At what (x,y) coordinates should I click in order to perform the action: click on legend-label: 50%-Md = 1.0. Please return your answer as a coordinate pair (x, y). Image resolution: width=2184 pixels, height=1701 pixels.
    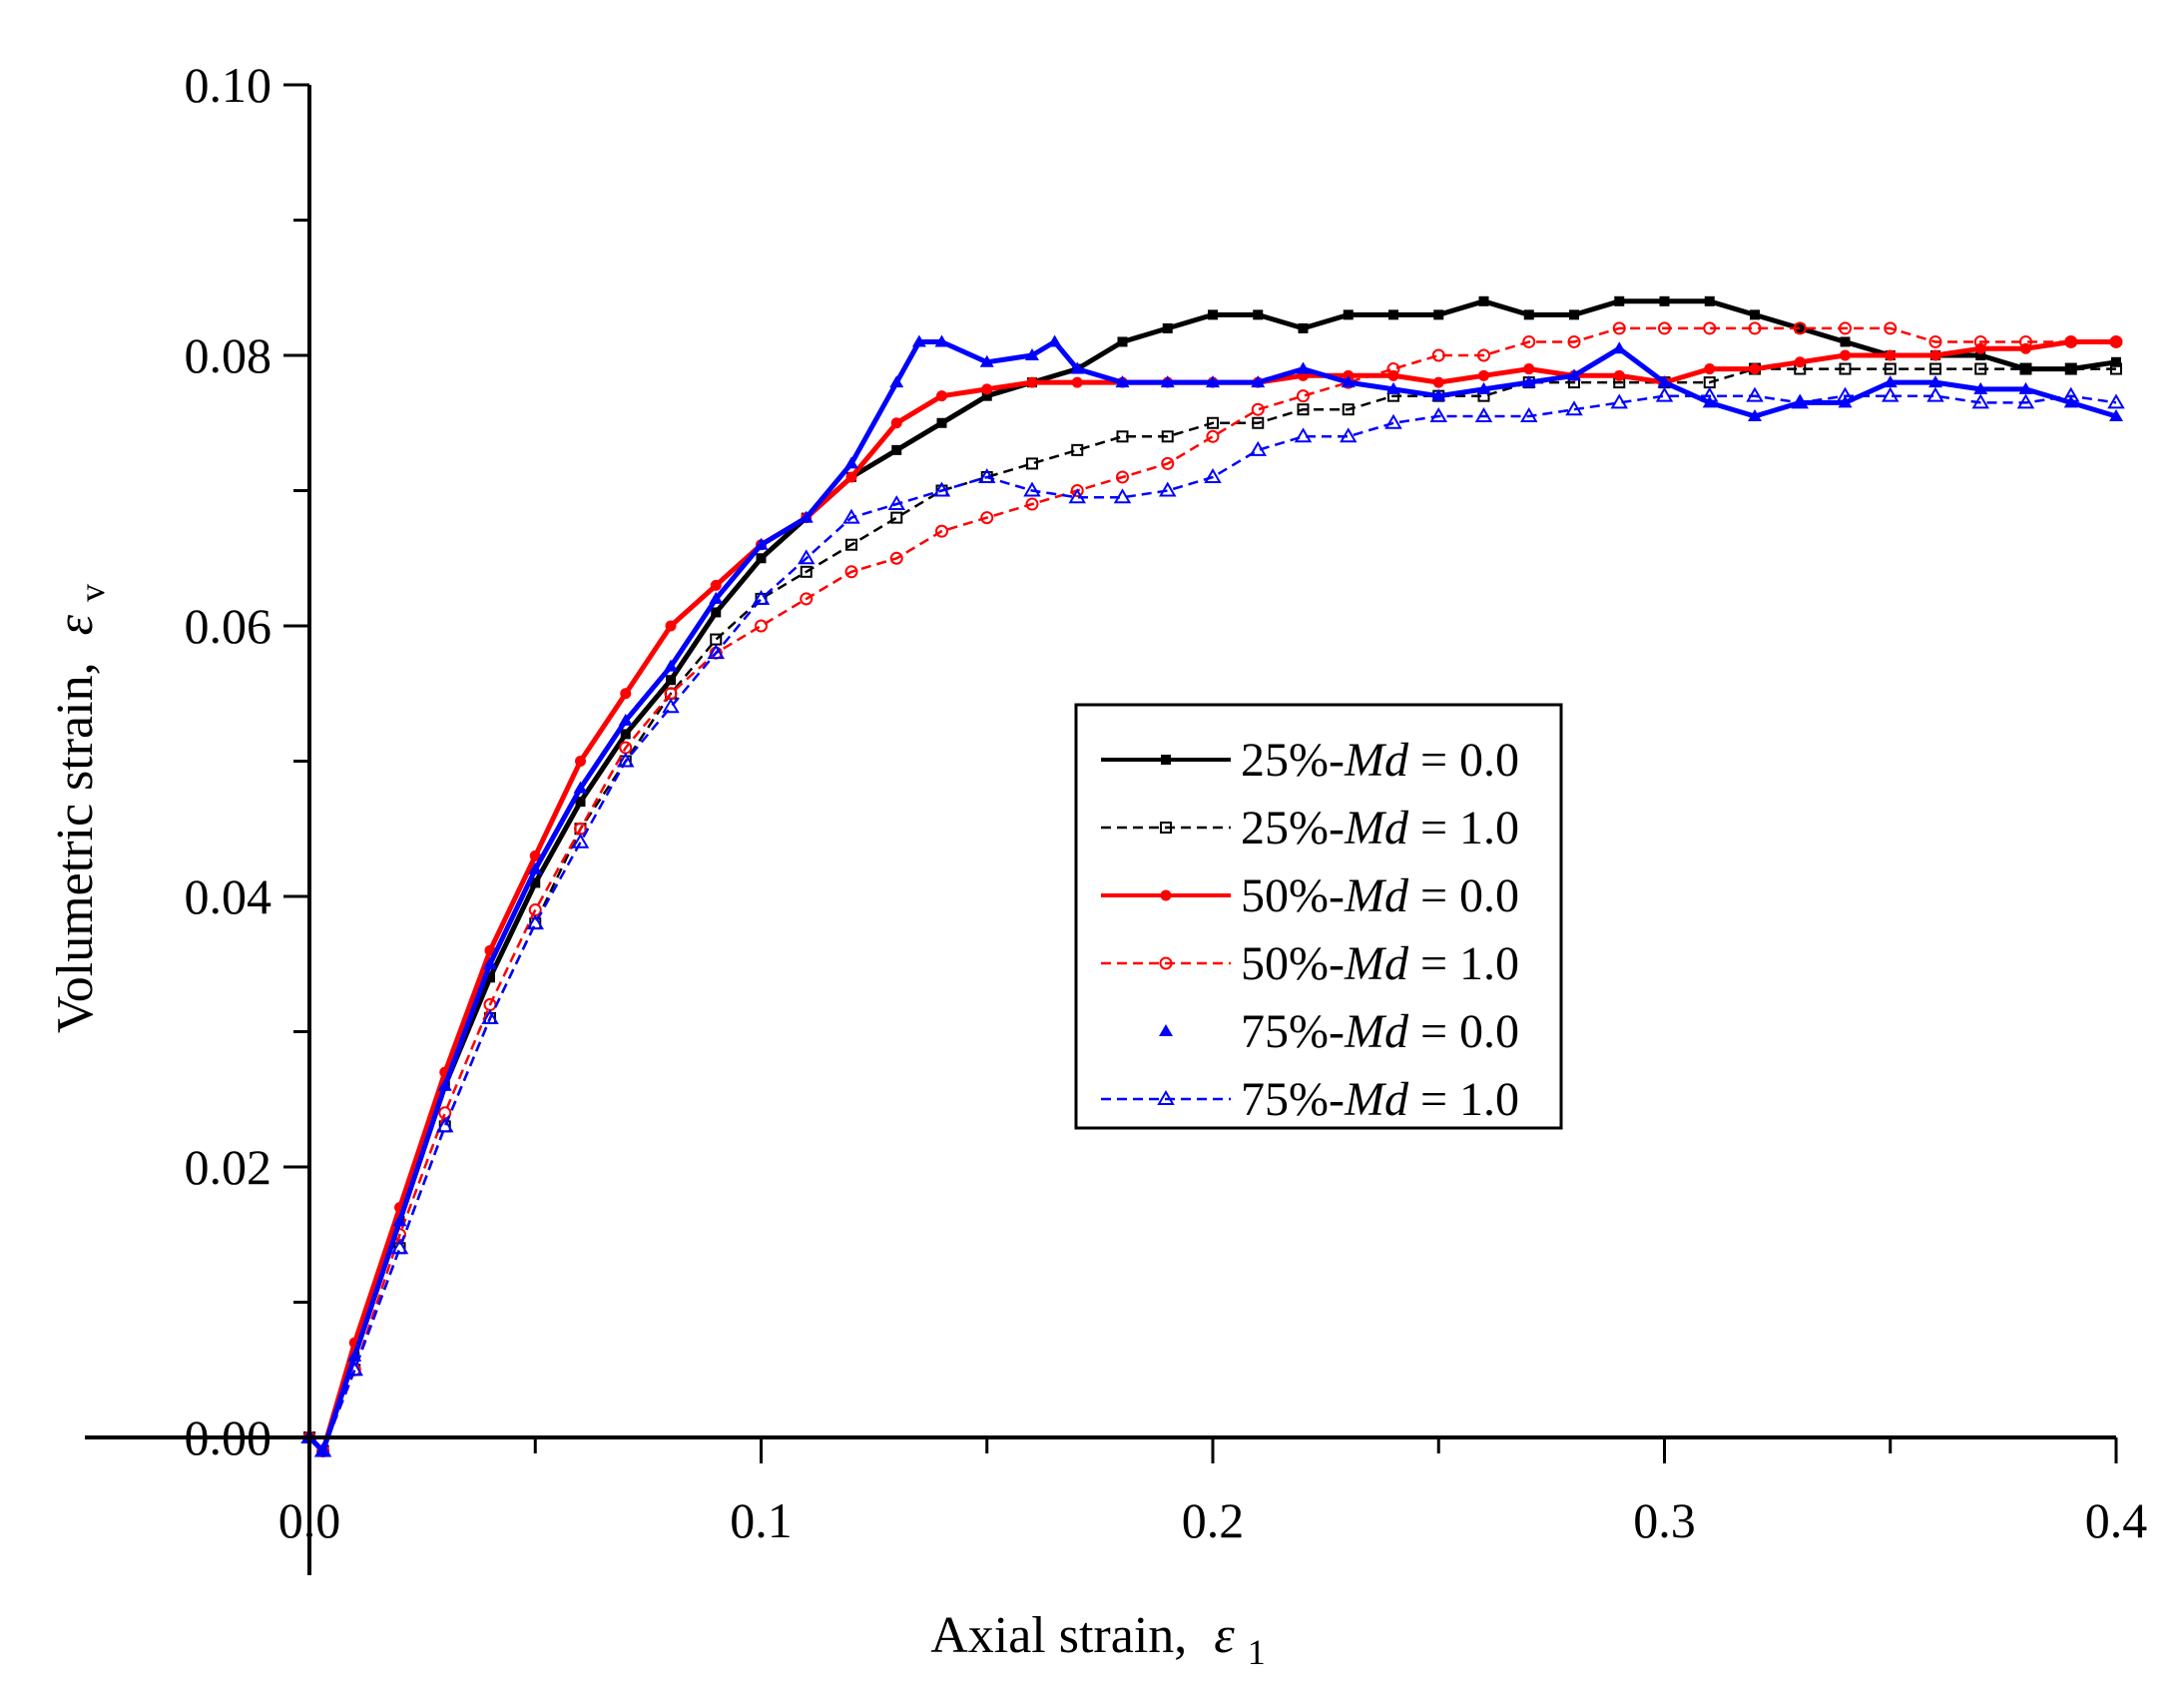
    Looking at the image, I should click on (1380, 963).